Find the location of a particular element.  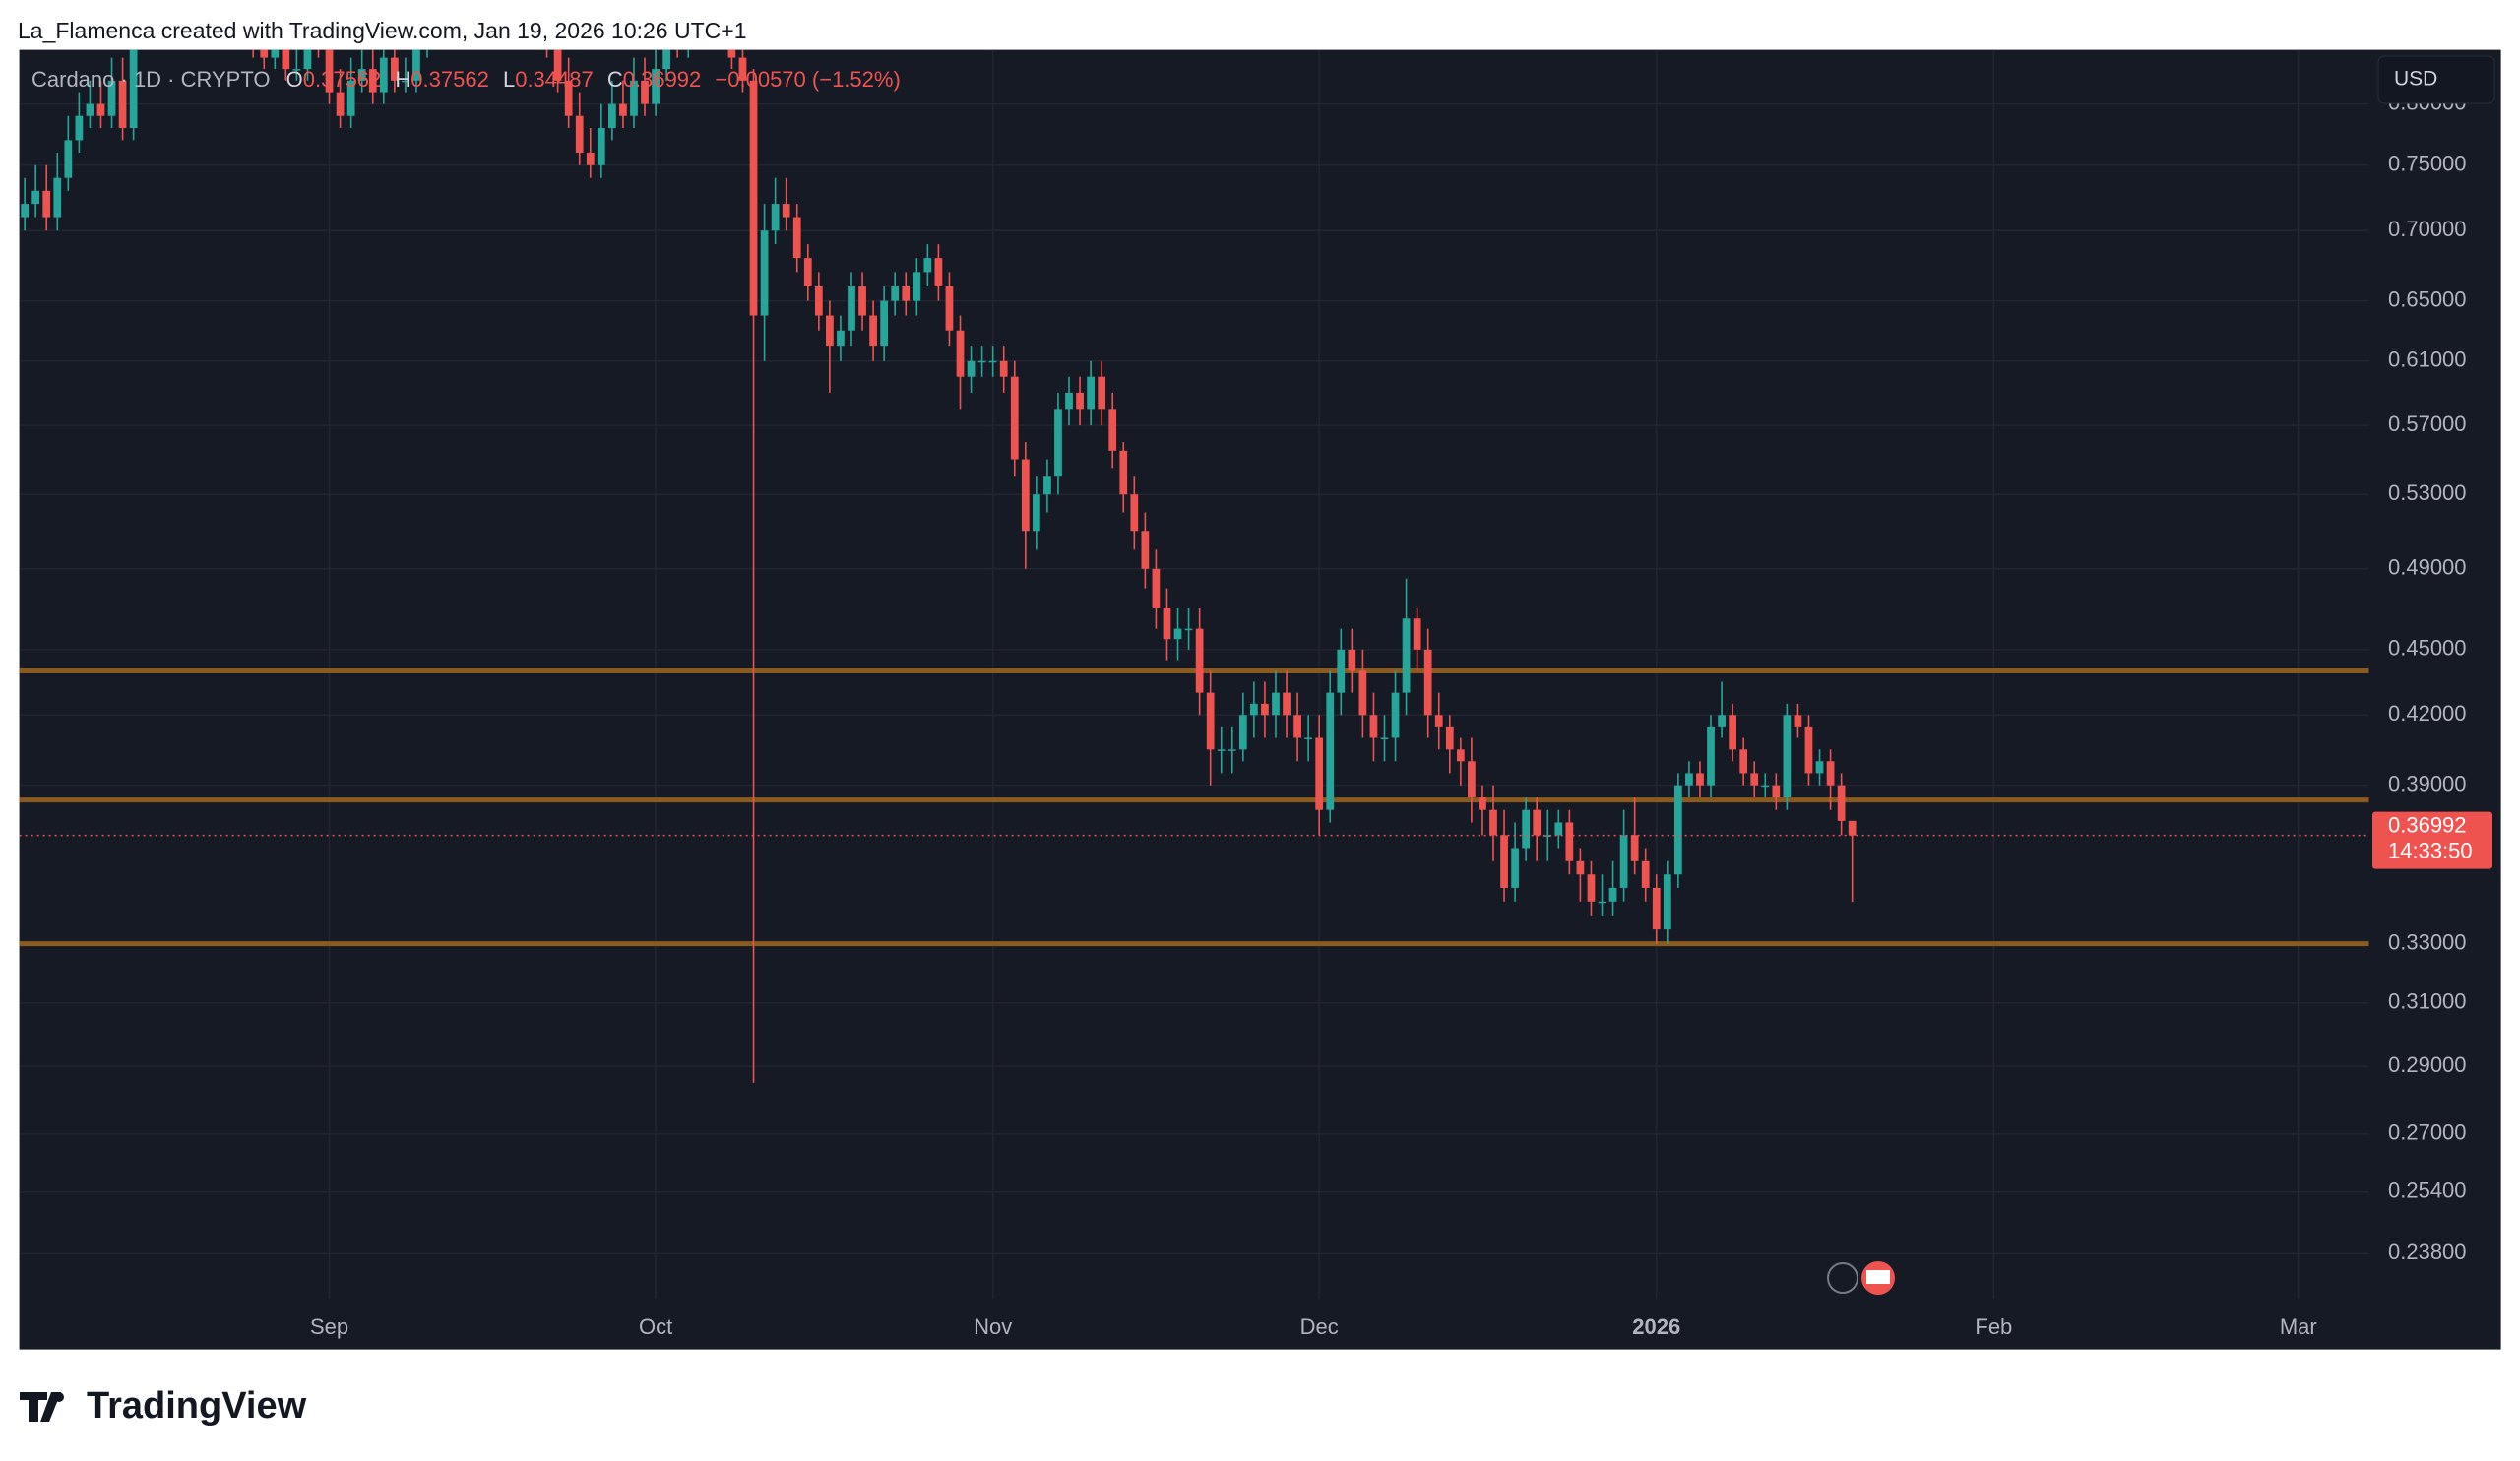

brand-logo: TradingView is located at coordinates (163, 1406).